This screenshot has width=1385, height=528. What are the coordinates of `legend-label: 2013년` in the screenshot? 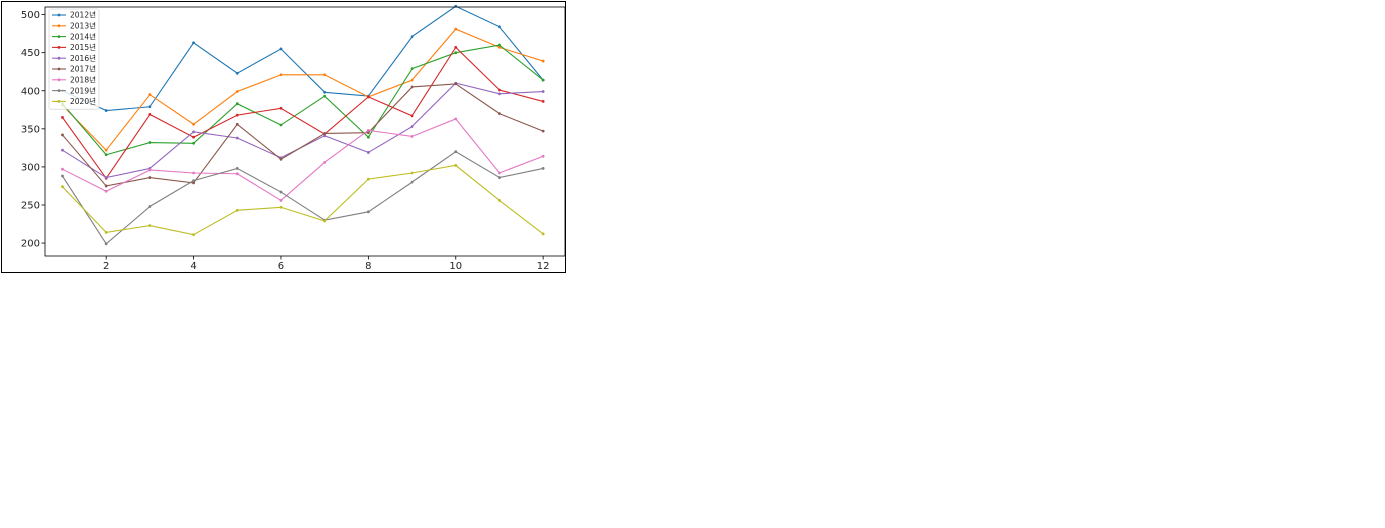 It's located at (83, 26).